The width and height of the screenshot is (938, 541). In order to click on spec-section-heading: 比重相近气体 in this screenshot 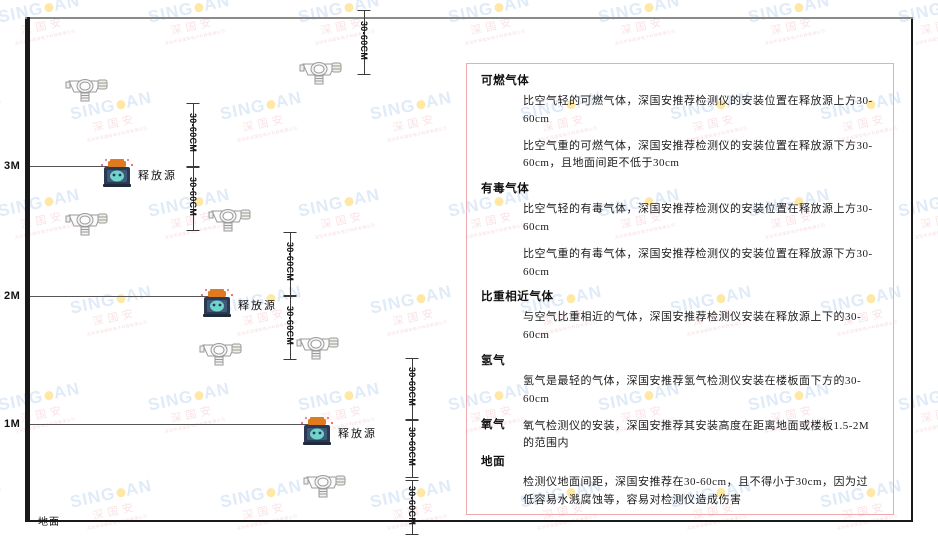, I will do `click(517, 297)`.